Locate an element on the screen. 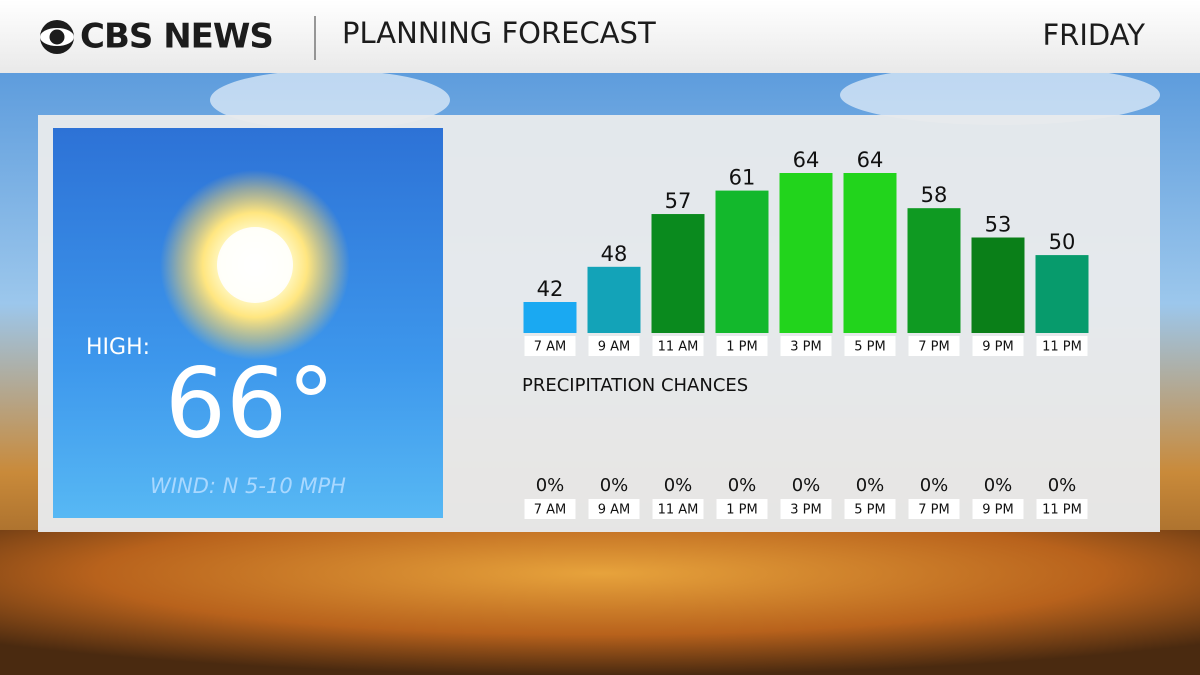 The image size is (1200, 675). high-temperature: 66° is located at coordinates (250, 403).